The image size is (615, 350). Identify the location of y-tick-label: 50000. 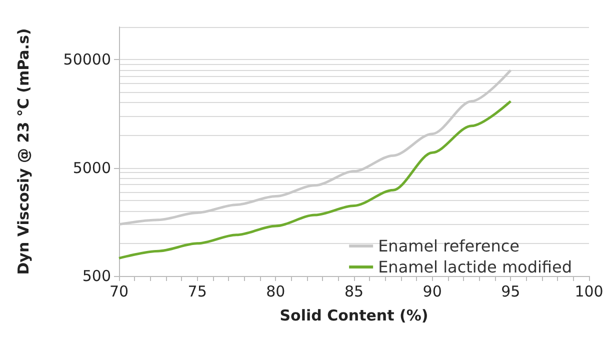
(87, 59).